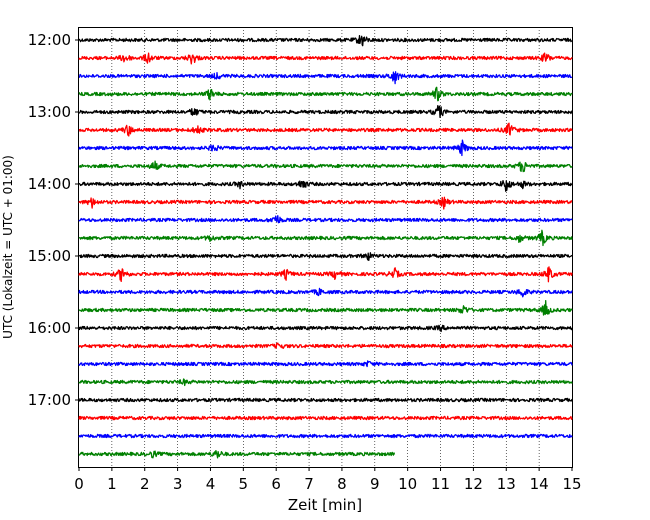 The image size is (650, 520). Describe the element at coordinates (342, 484) in the screenshot. I see `x-tick-label: 8` at that location.